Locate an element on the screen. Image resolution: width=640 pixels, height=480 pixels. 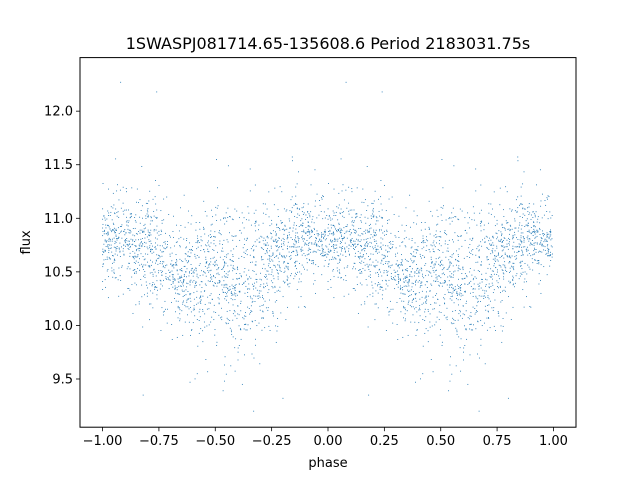
y-axis-label: flux is located at coordinates (26, 242).